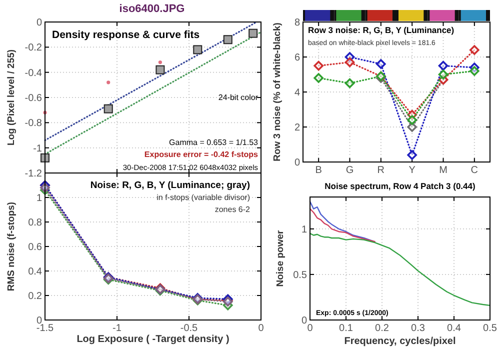 The height and width of the screenshot is (352, 500). What do you see at coordinates (300, 275) in the screenshot?
I see `y-tick-label: 0.5` at bounding box center [300, 275].